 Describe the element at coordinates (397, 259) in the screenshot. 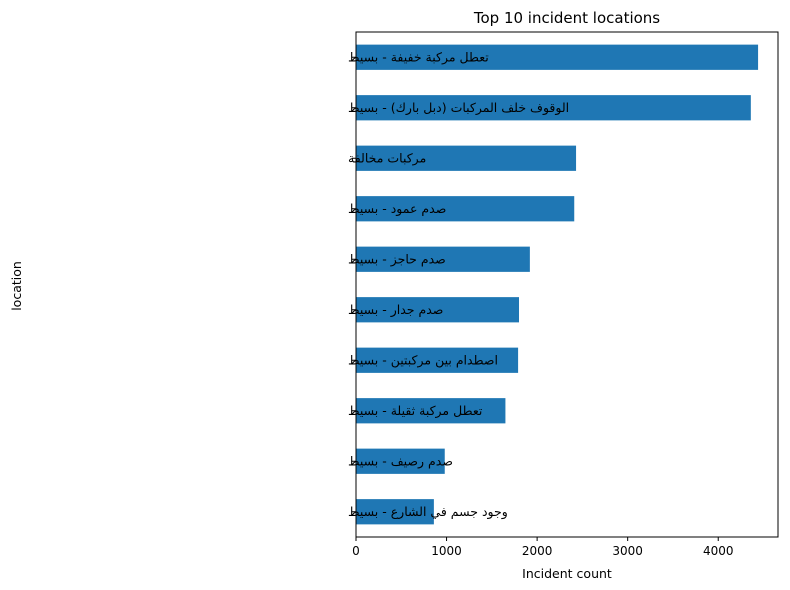

I see `category-label: صدم حاجز - بسيط` at that location.